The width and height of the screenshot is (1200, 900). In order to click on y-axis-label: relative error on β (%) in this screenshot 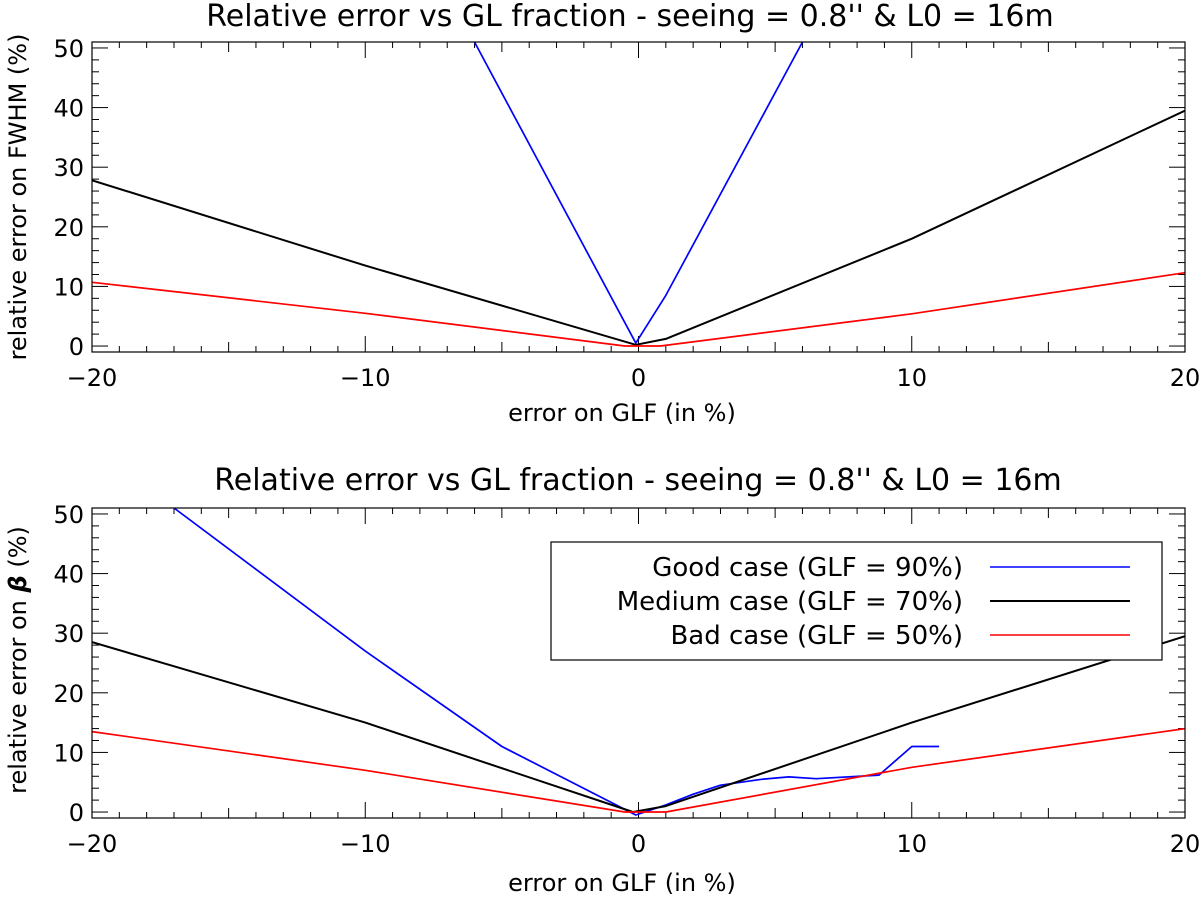, I will do `click(18, 660)`.